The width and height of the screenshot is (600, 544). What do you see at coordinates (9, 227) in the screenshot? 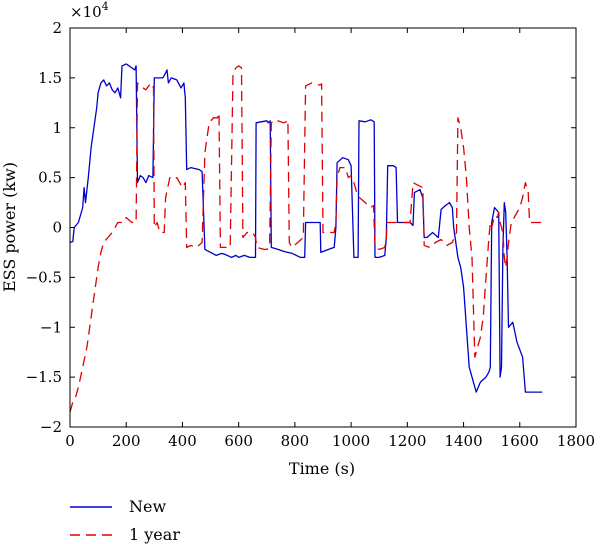
I see `y-axis-label: ESS power (kw)` at bounding box center [9, 227].